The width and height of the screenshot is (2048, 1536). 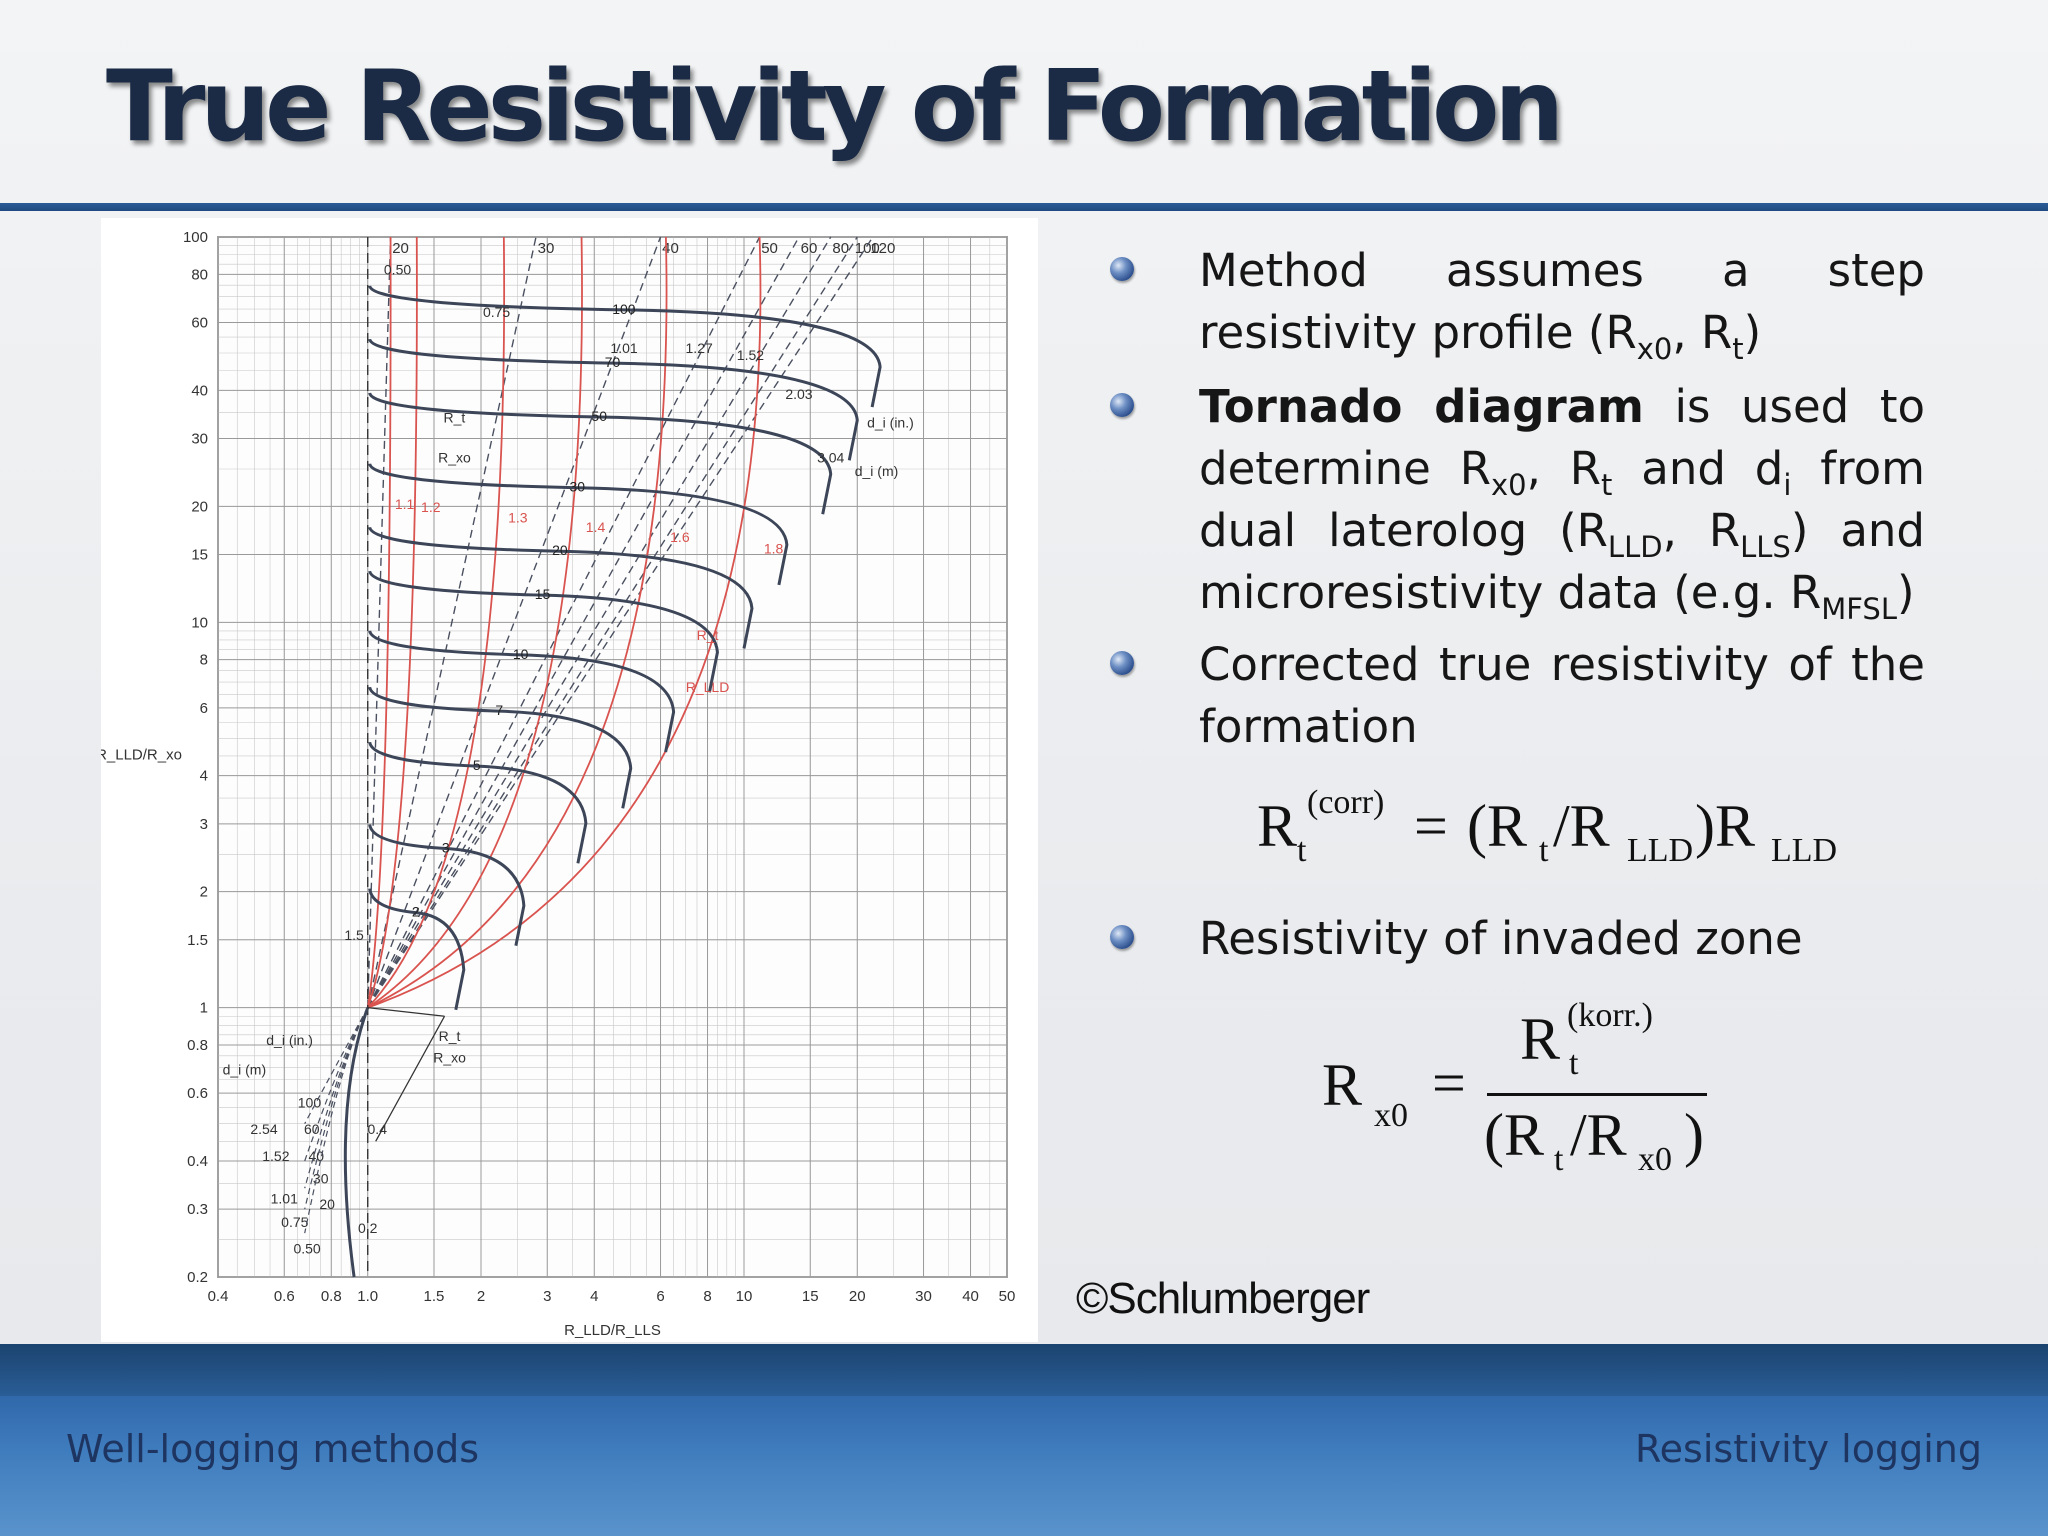 I want to click on title-divider, so click(x=1024, y=207).